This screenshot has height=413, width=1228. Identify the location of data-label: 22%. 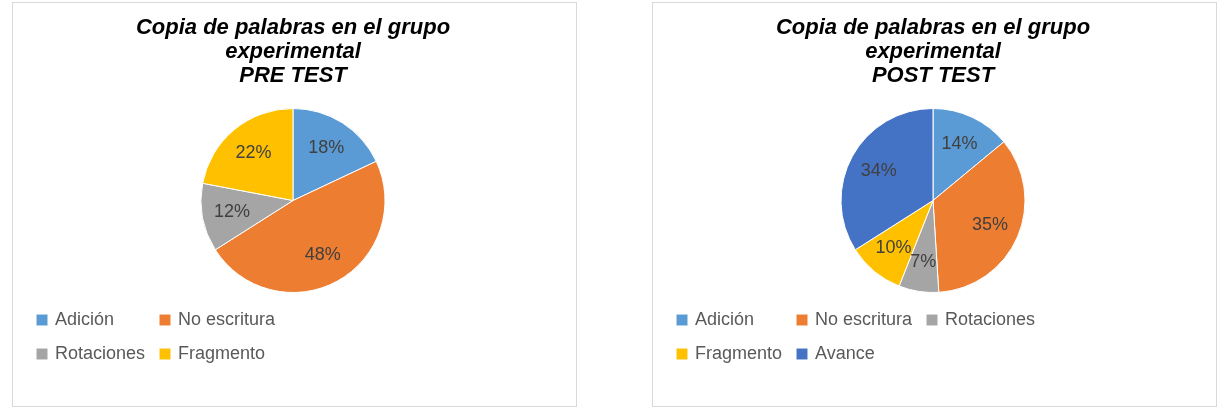
(253, 151).